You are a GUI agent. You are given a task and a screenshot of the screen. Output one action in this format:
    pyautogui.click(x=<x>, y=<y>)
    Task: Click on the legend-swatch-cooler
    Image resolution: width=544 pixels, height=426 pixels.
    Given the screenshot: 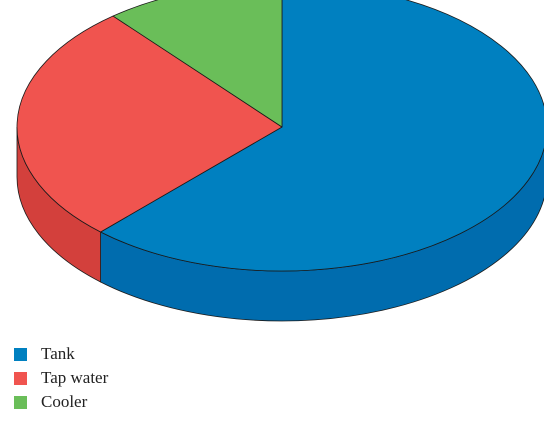 What is the action you would take?
    pyautogui.click(x=20, y=402)
    